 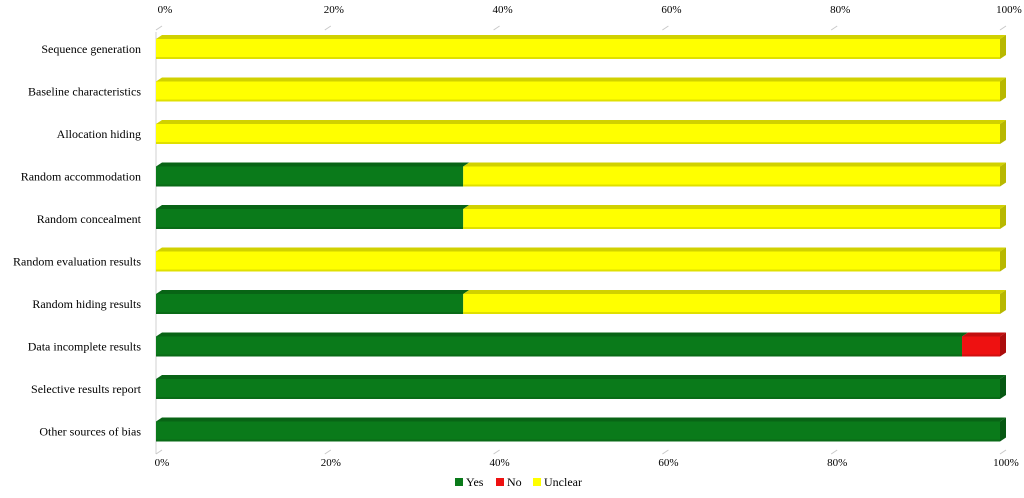 I want to click on category-label: Random hiding results, so click(x=86, y=304).